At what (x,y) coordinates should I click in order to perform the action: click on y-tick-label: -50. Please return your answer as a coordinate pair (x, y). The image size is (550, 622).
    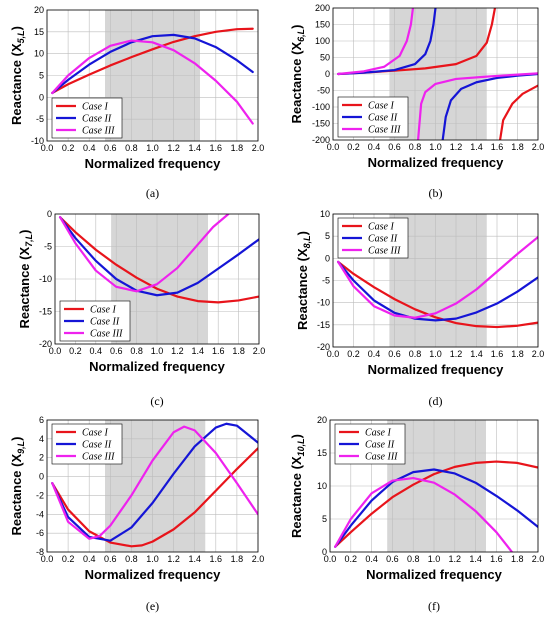
    Looking at the image, I should click on (323, 91).